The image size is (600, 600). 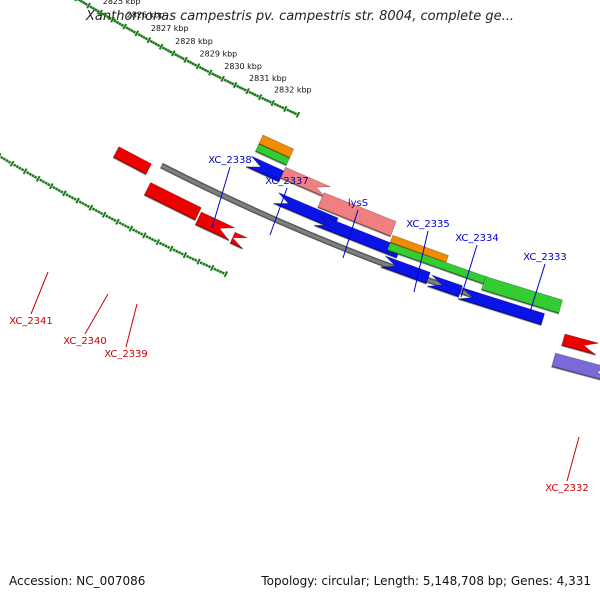 I want to click on gene-block-orange, so click(x=276, y=146).